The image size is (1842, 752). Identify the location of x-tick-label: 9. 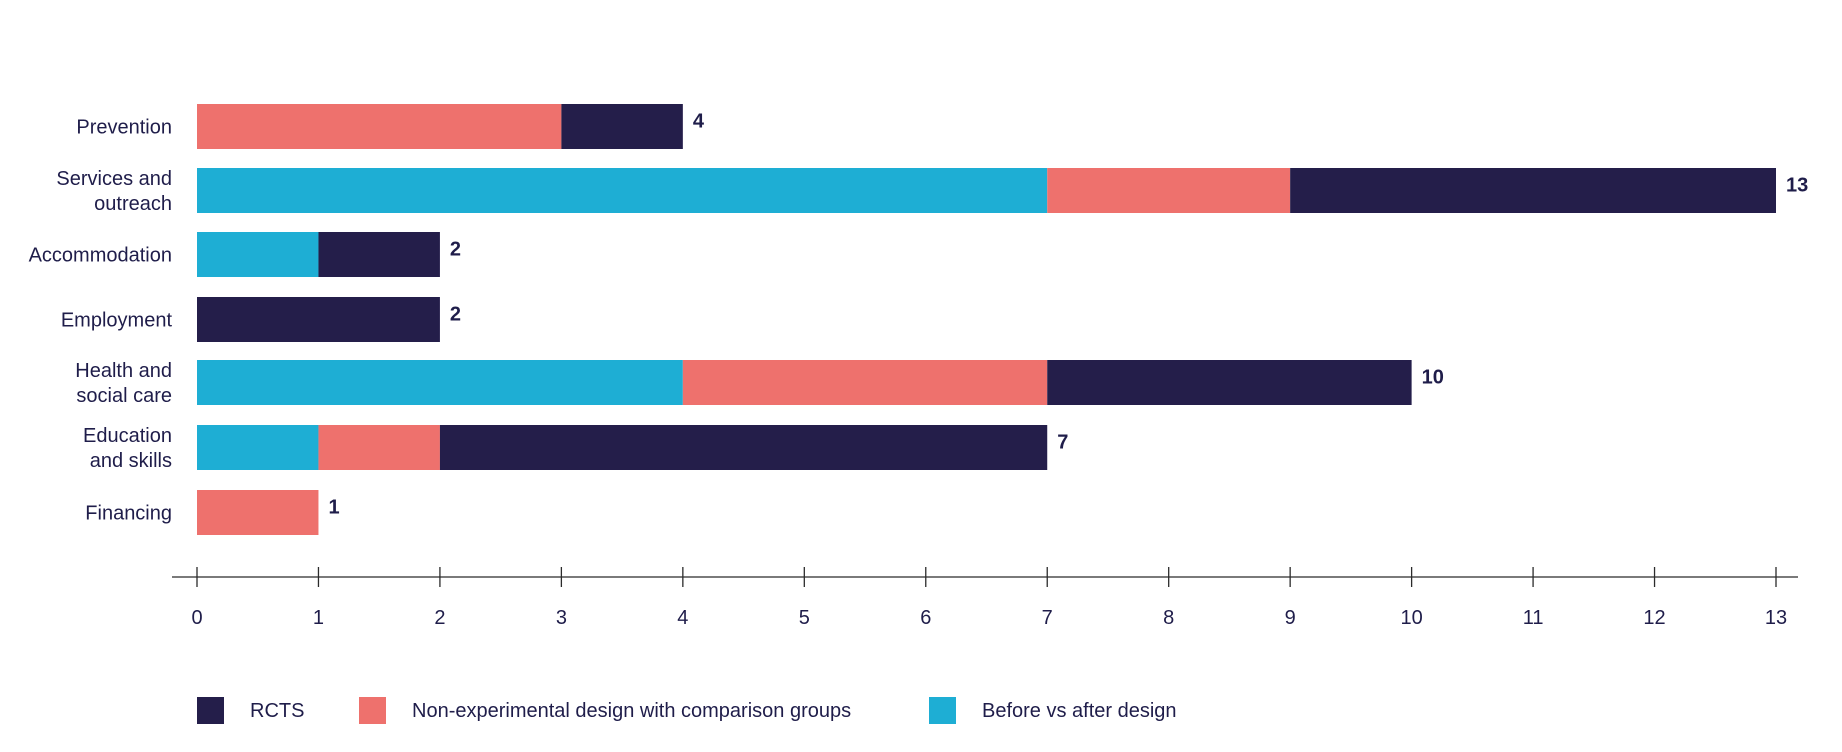
(1290, 618).